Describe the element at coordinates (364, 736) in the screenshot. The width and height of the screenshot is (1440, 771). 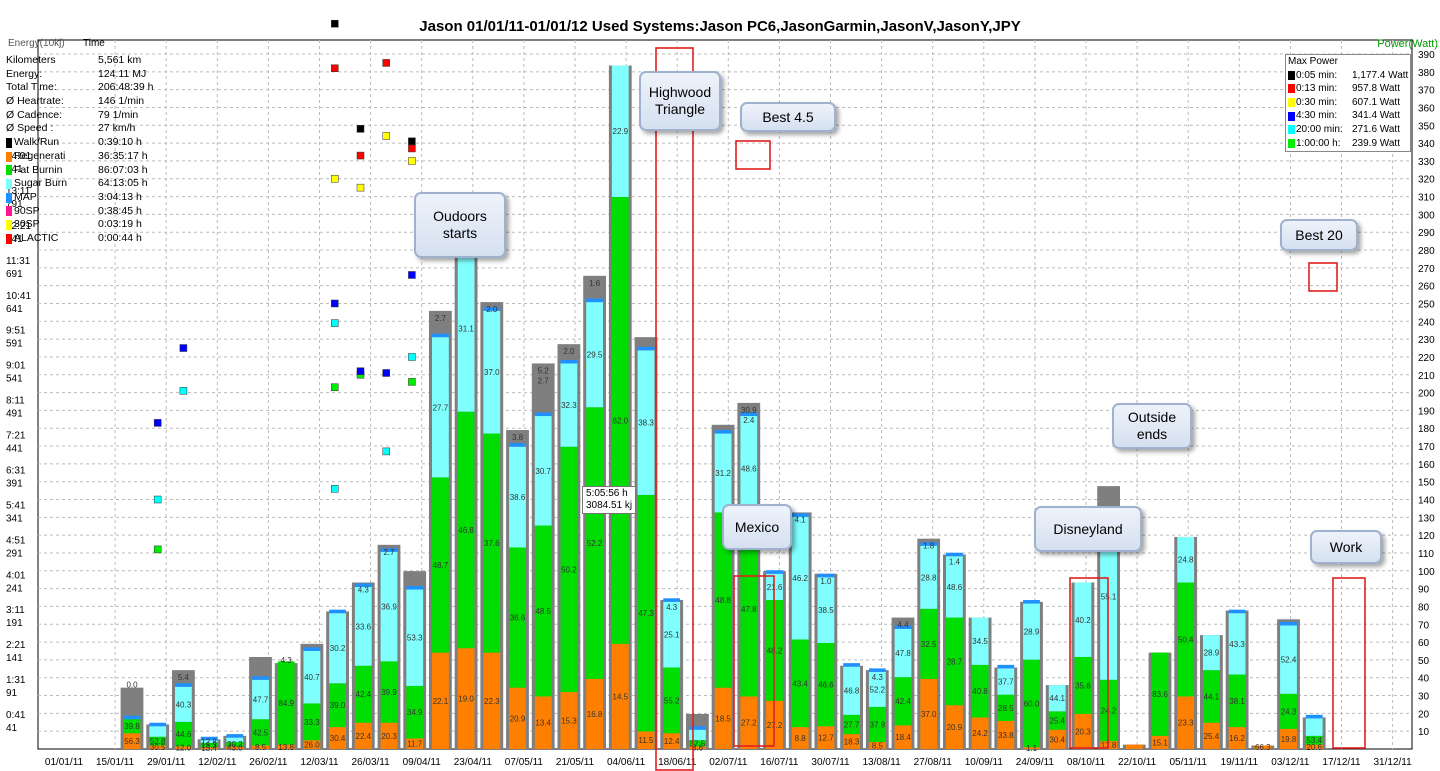
I see `bar-value-label: 22.4` at that location.